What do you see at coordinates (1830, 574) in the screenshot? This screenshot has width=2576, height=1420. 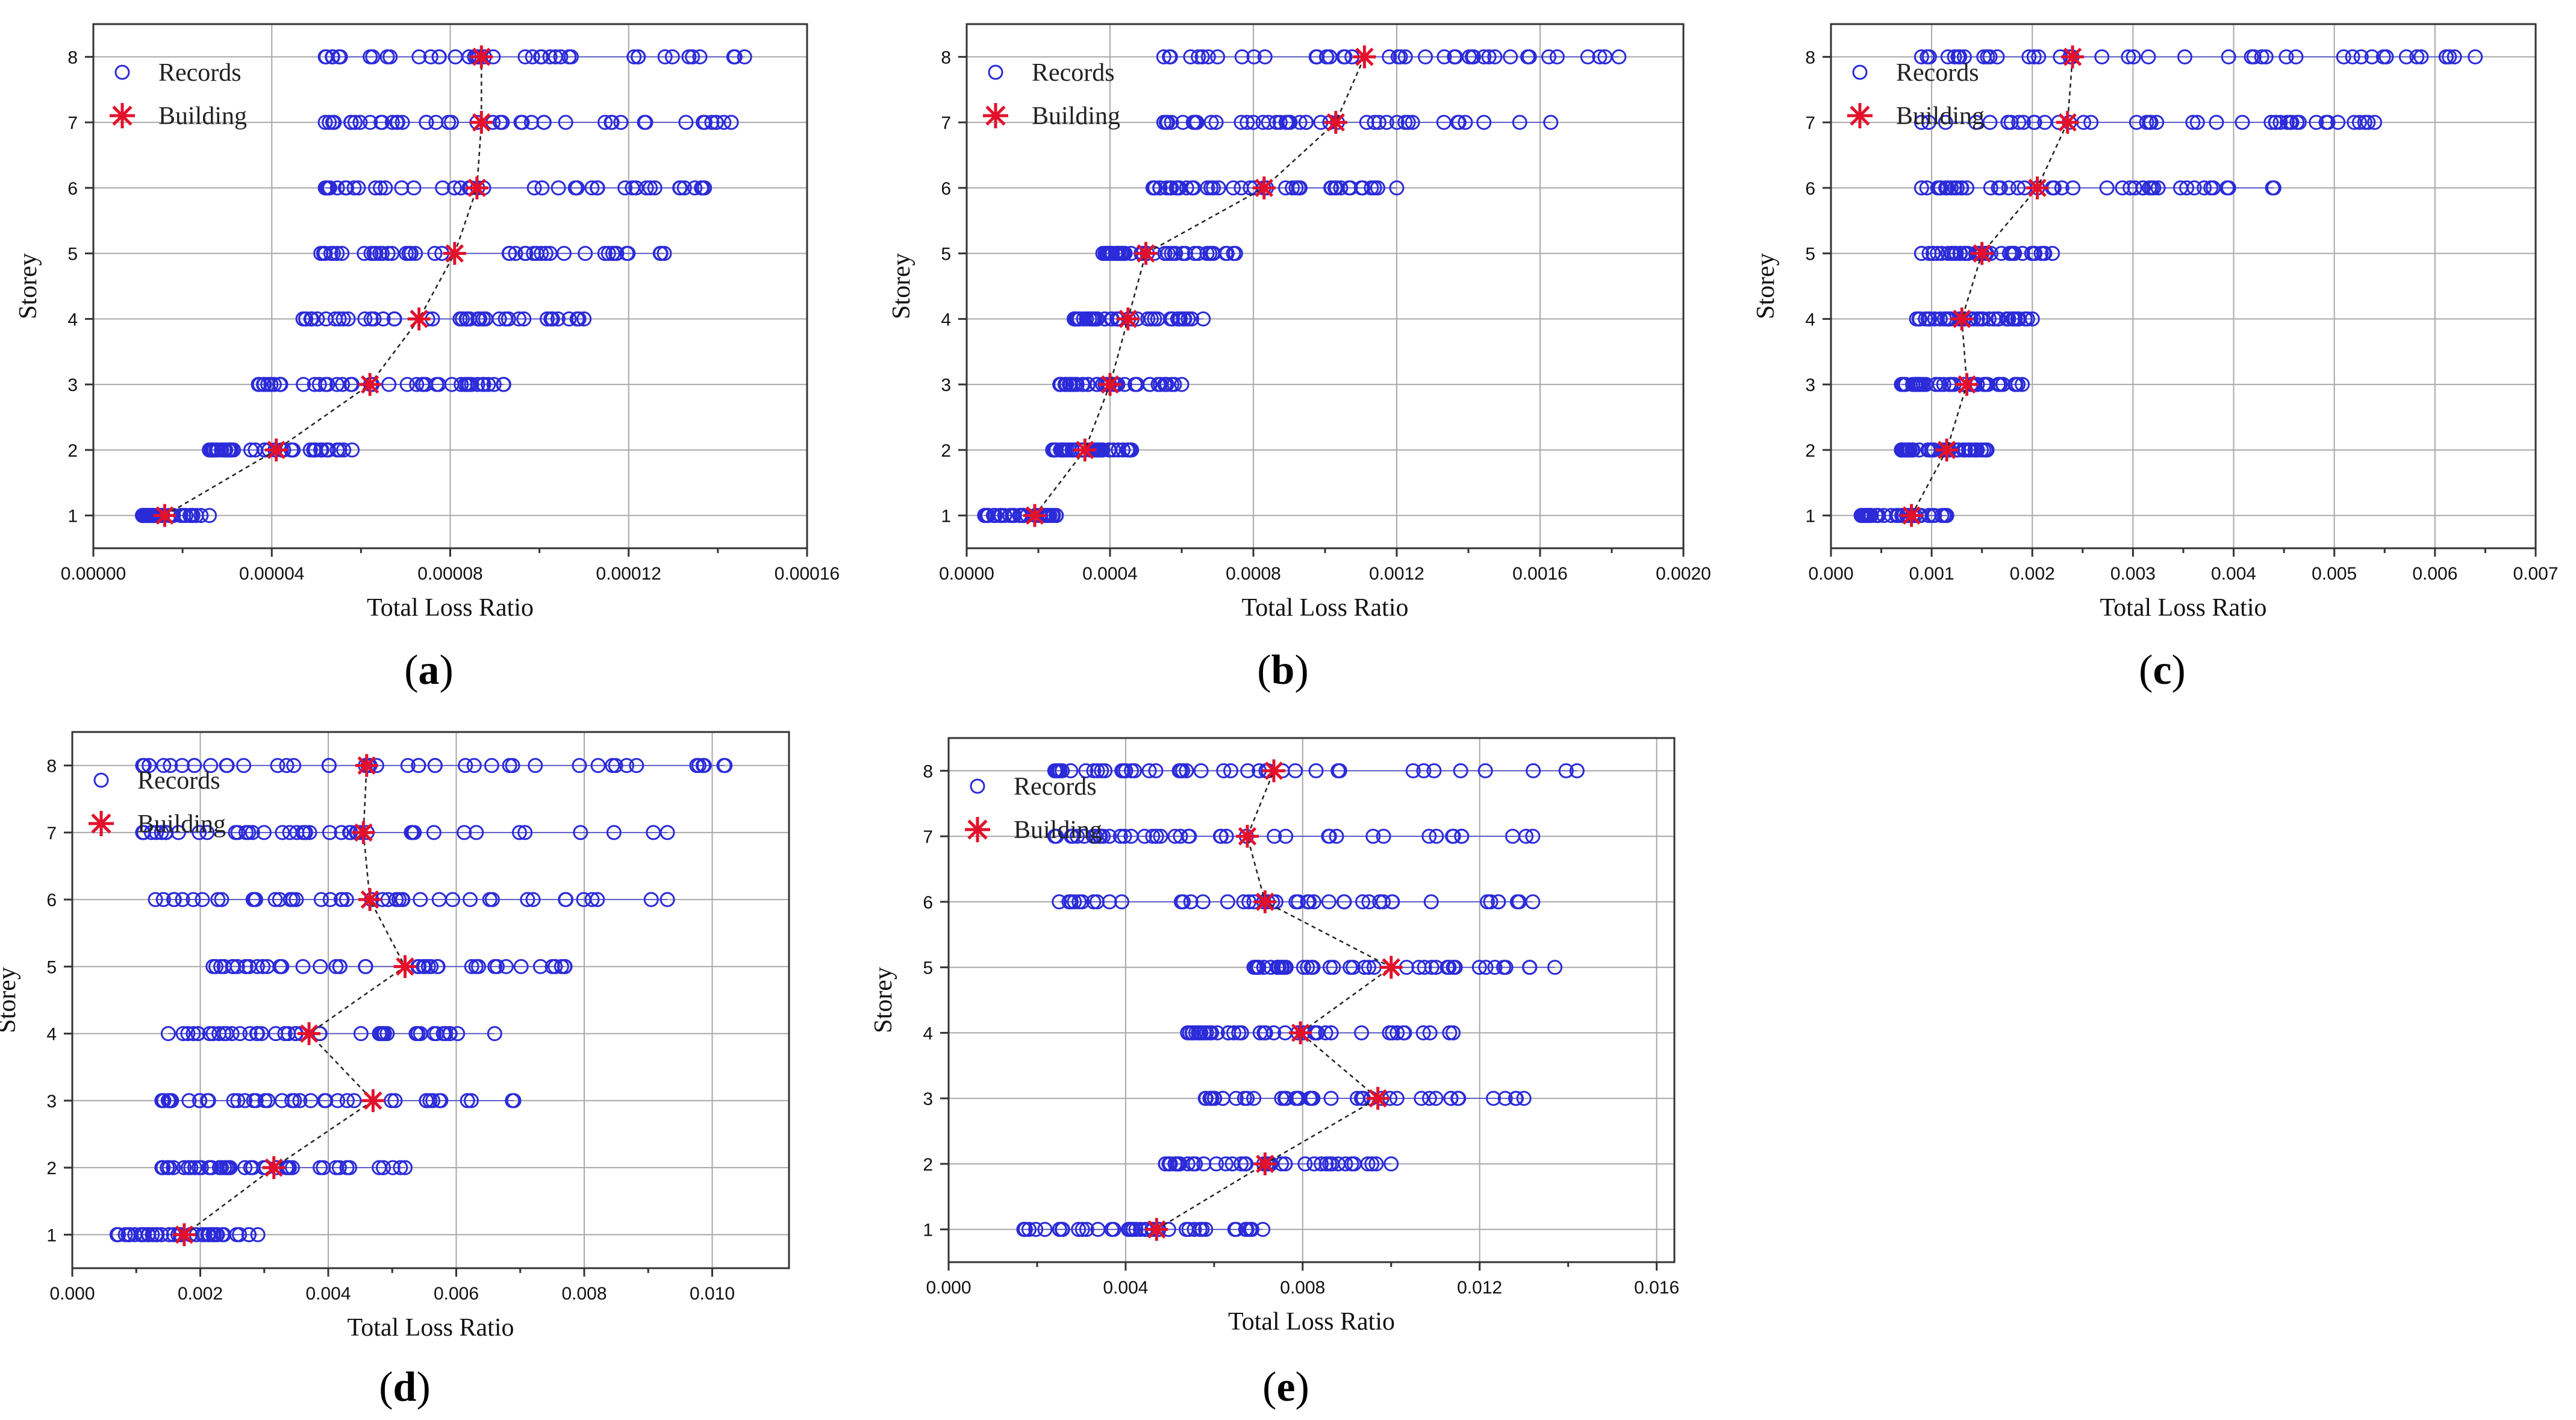 I see `x-tick-label: 0.000` at bounding box center [1830, 574].